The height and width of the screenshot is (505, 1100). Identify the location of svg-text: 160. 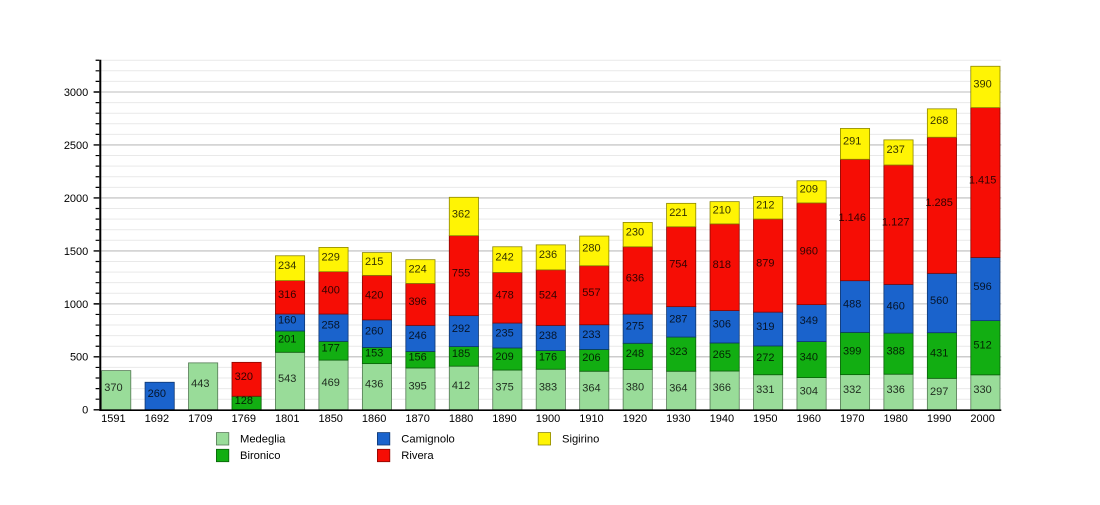
(287, 320).